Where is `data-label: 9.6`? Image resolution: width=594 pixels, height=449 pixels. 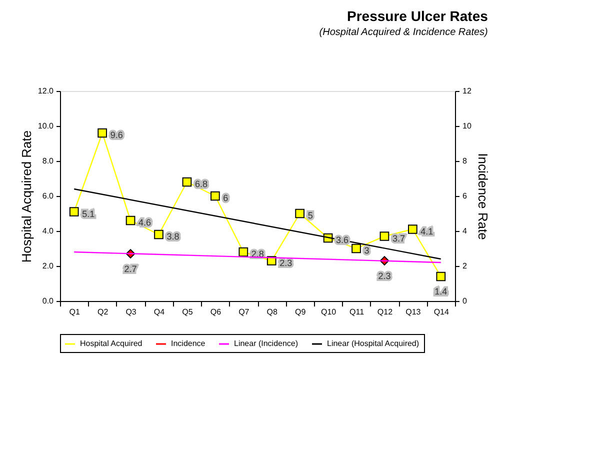 data-label: 9.6 is located at coordinates (116, 135).